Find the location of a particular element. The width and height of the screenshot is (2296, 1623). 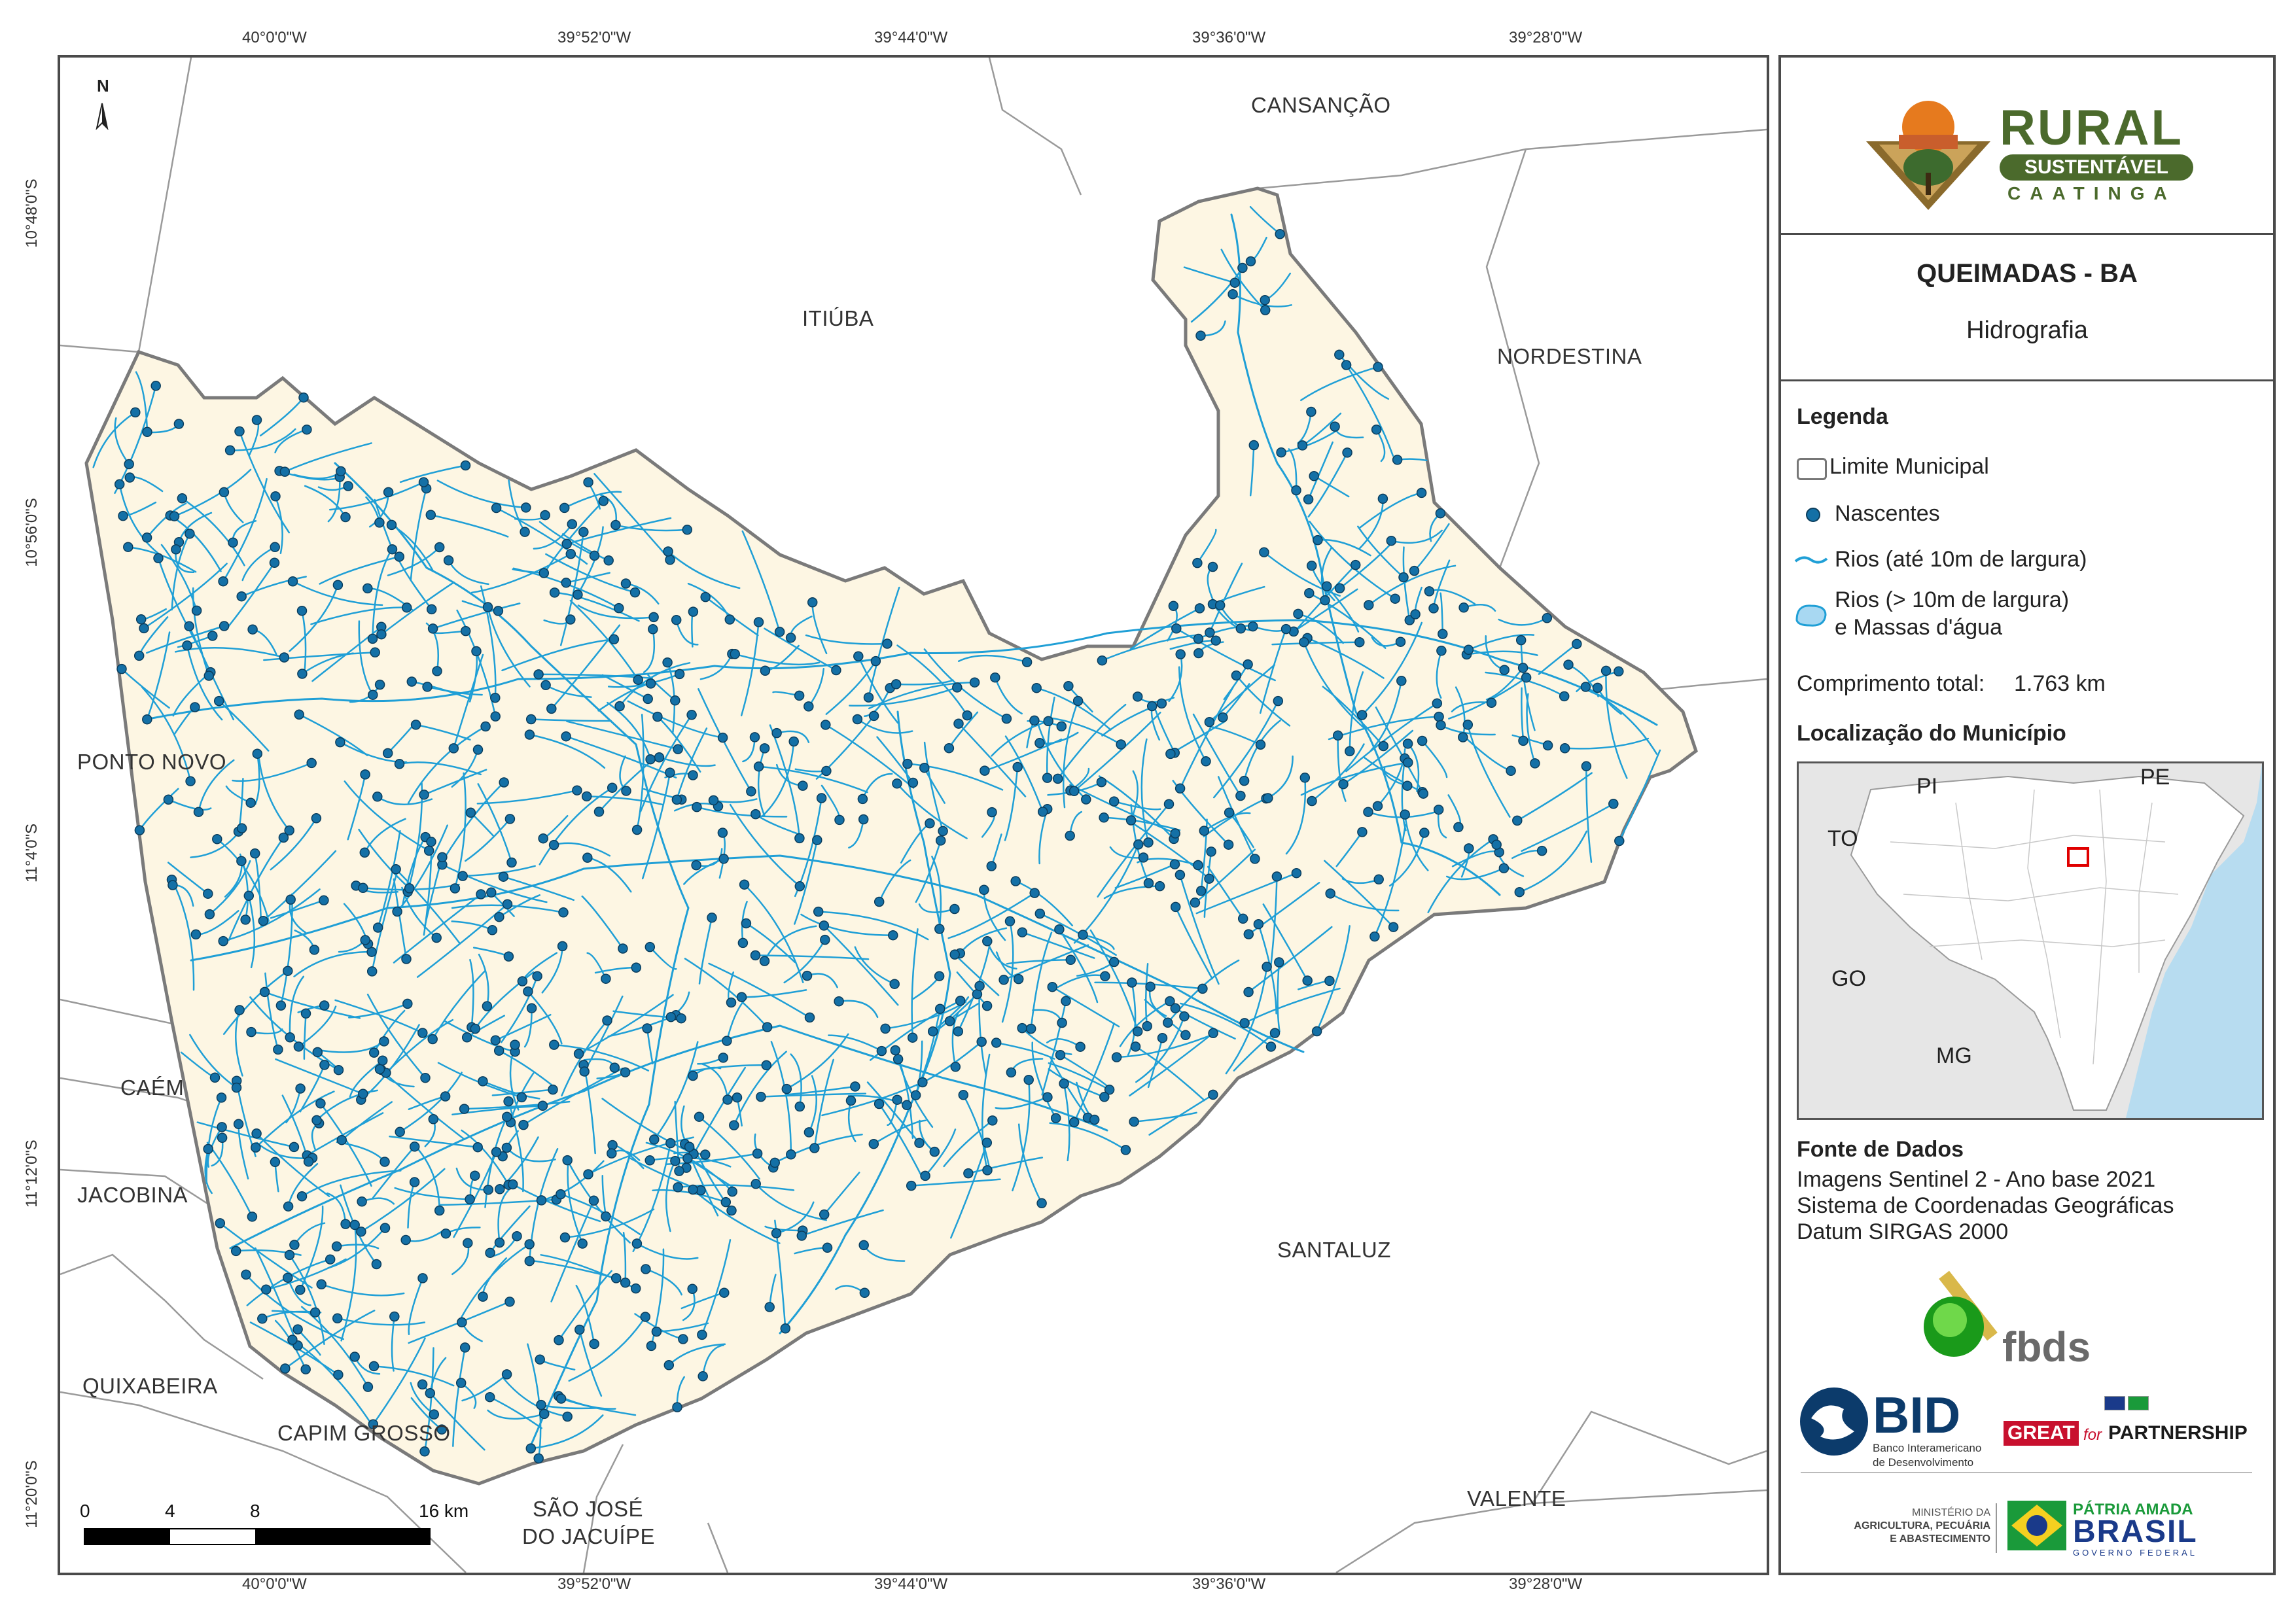

coord-bottom-1: 40°0'0"W is located at coordinates (274, 1584).